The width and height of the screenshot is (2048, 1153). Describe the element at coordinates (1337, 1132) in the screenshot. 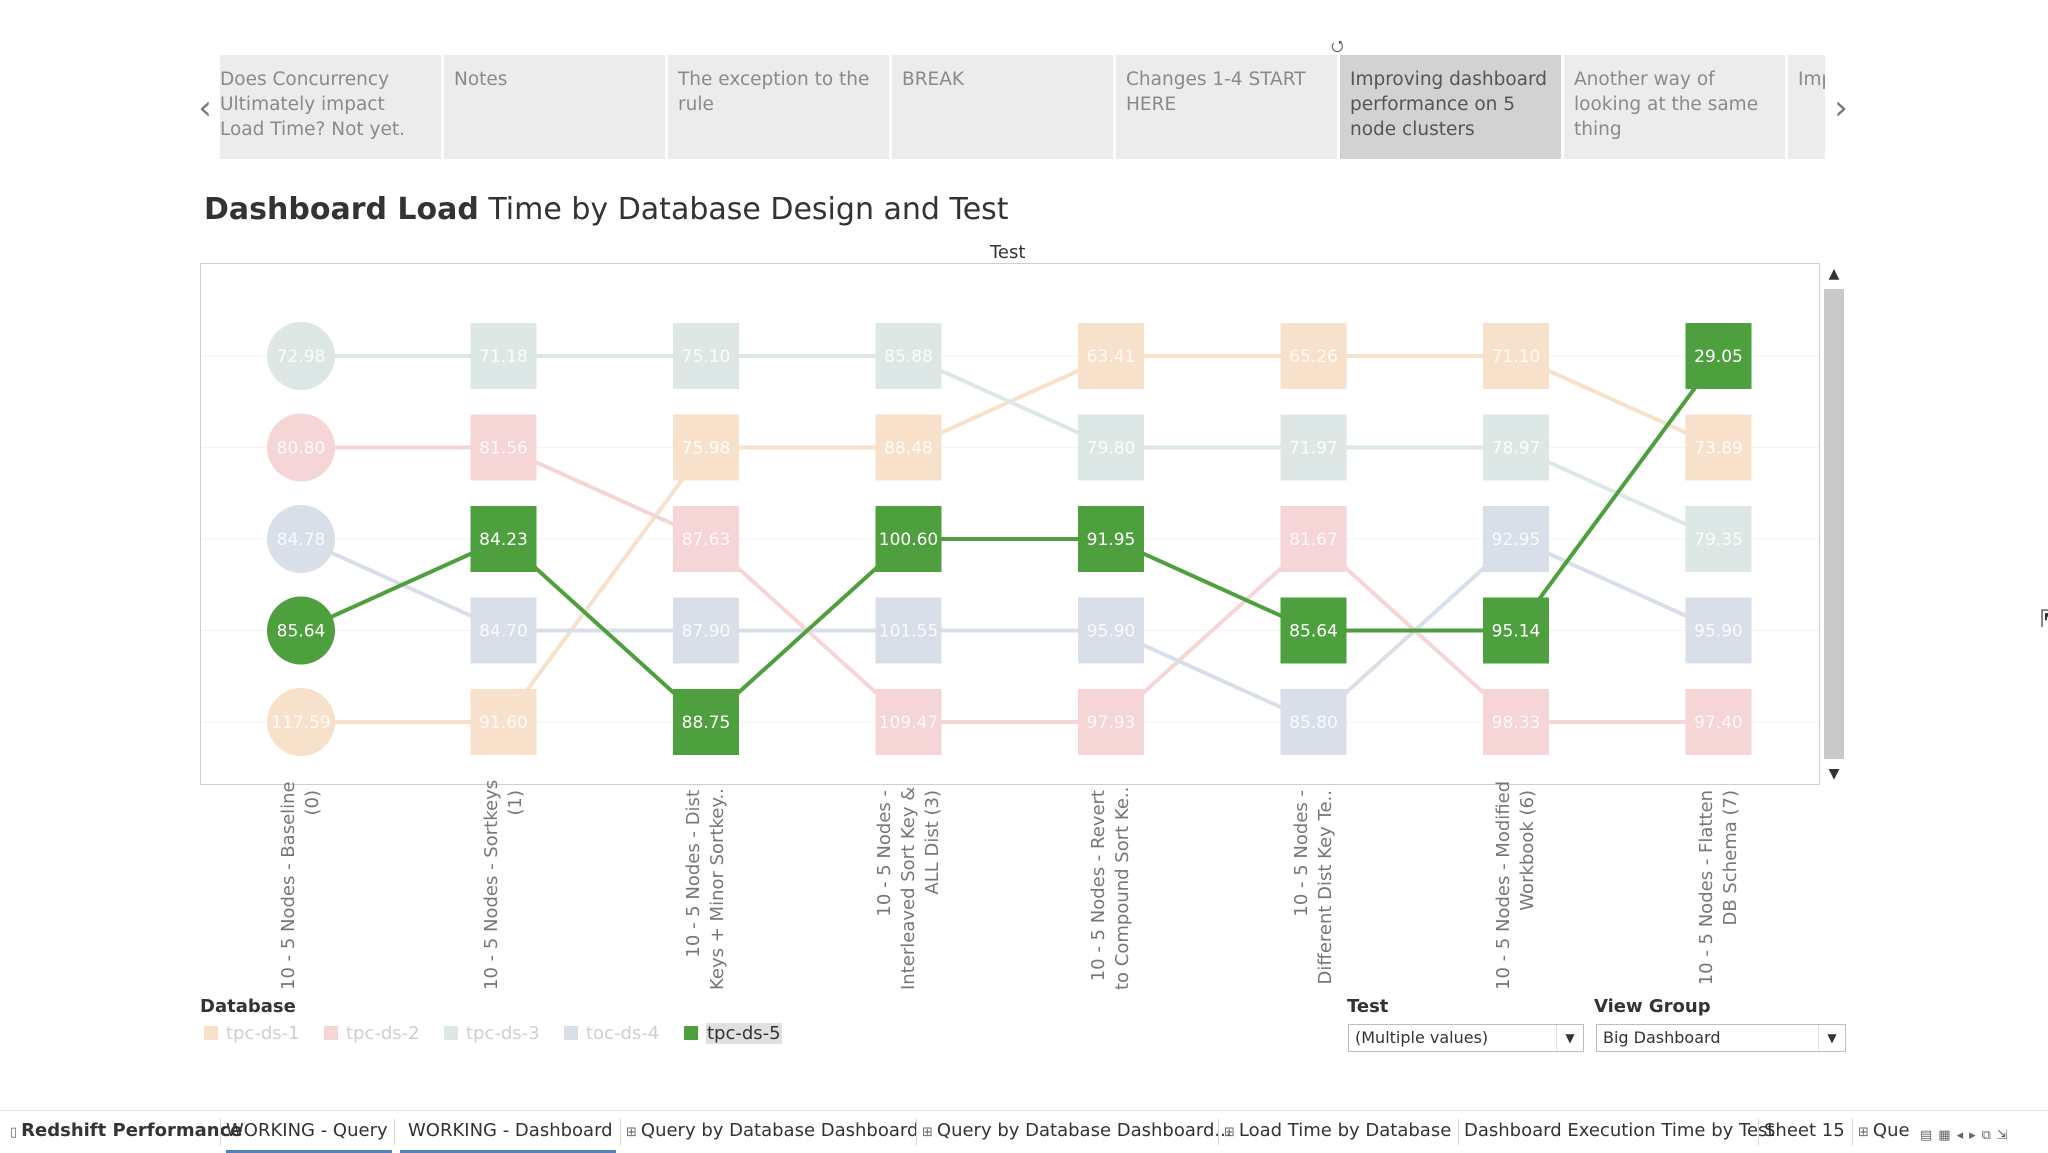

I see `sheet-tab: ⊞ Load Time by Database` at that location.